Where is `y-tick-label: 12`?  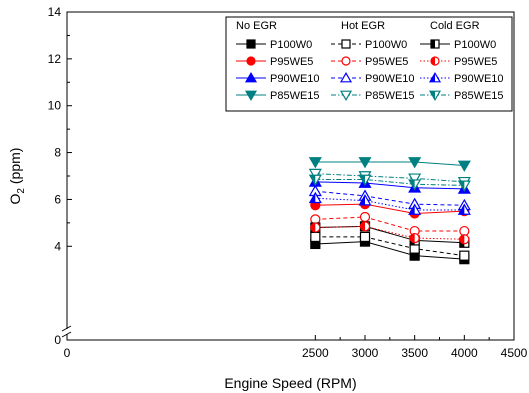 y-tick-label: 12 is located at coordinates (55, 59).